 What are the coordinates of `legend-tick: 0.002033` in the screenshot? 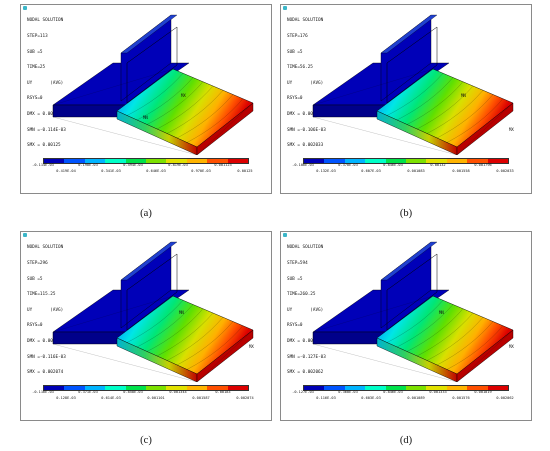 It's located at (505, 171).